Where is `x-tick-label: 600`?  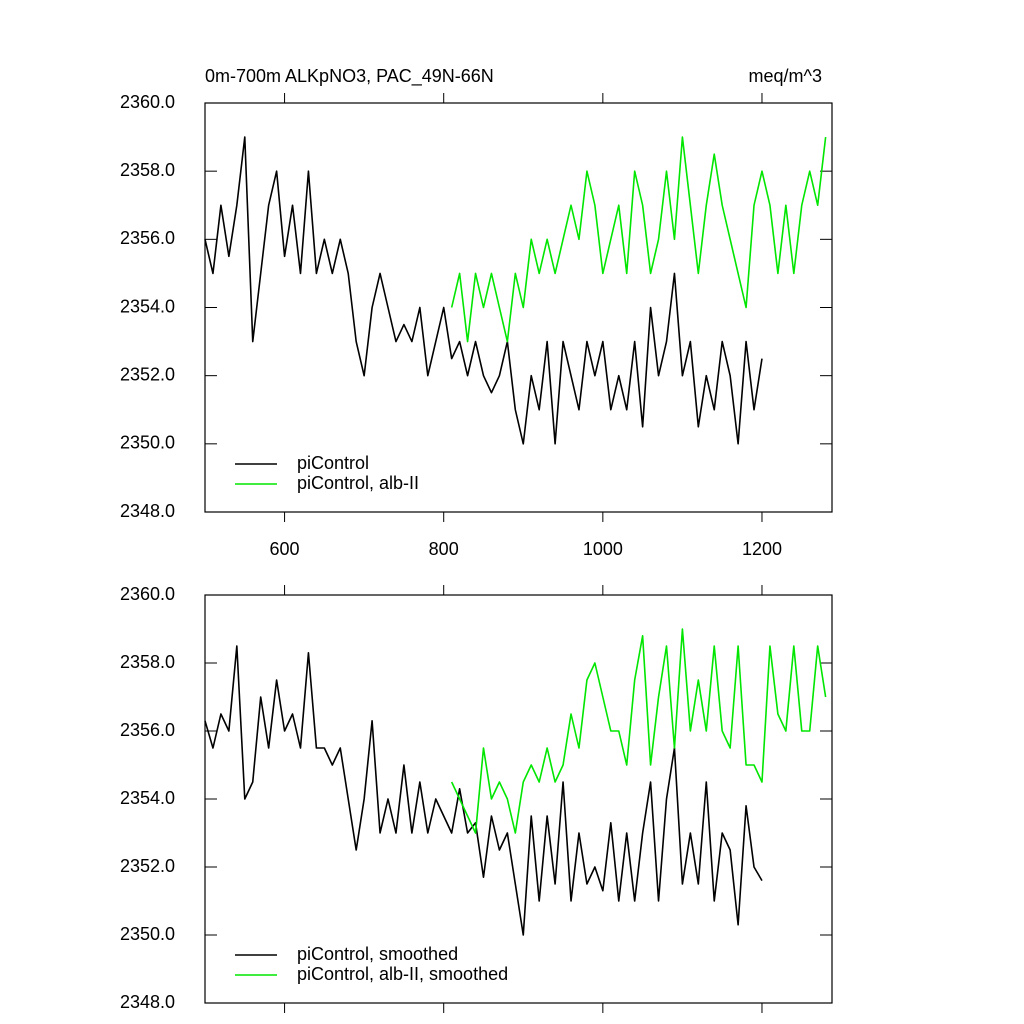 x-tick-label: 600 is located at coordinates (285, 549).